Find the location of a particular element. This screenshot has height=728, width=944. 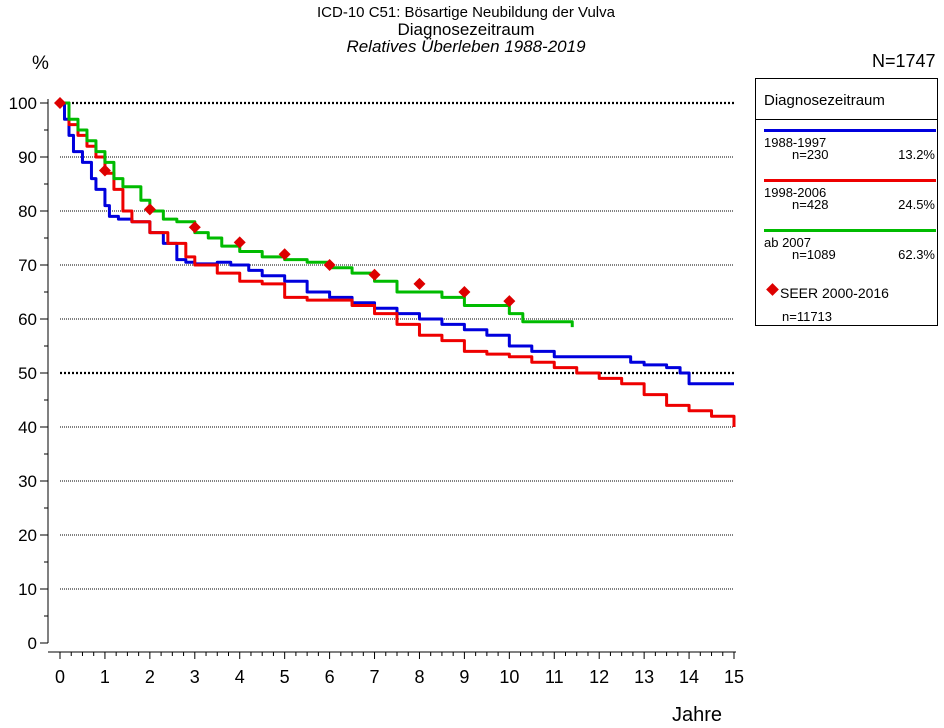

legend-line-1988-1997 is located at coordinates (850, 130).